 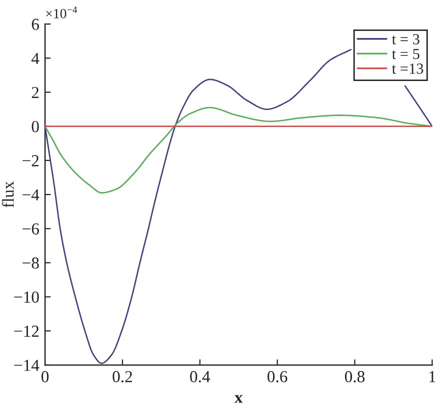 What do you see at coordinates (406, 39) in the screenshot?
I see `legend-label: t = 3` at bounding box center [406, 39].